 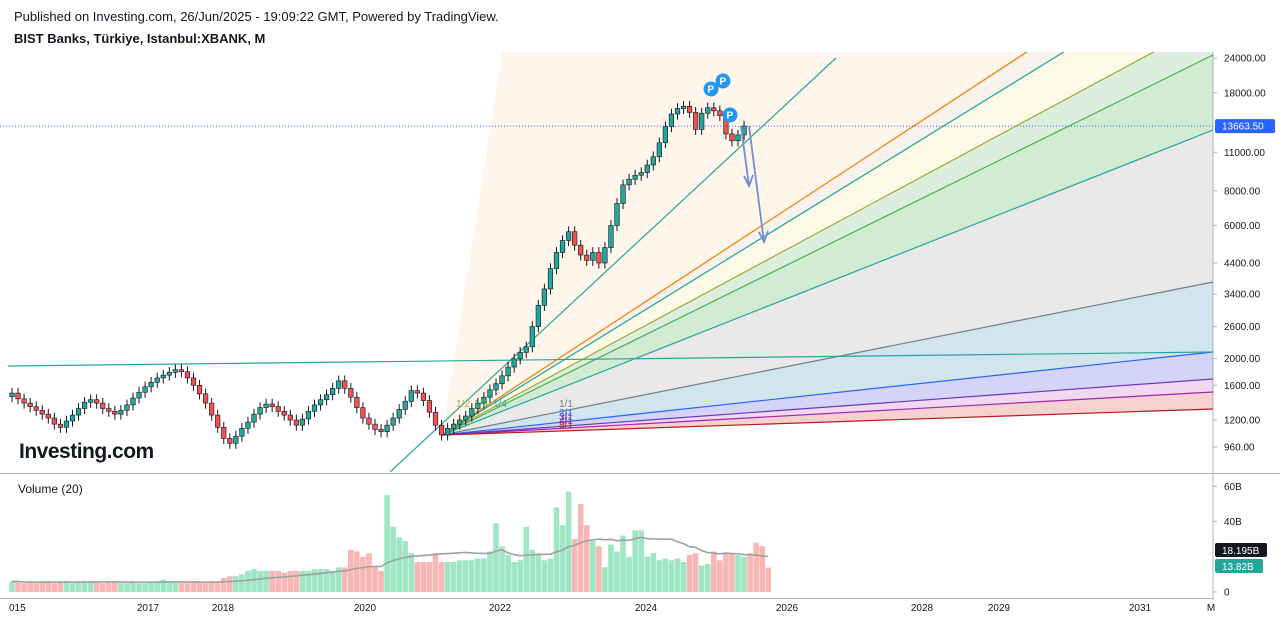 What do you see at coordinates (1242, 327) in the screenshot?
I see `price-tick-label: 2600.00` at bounding box center [1242, 327].